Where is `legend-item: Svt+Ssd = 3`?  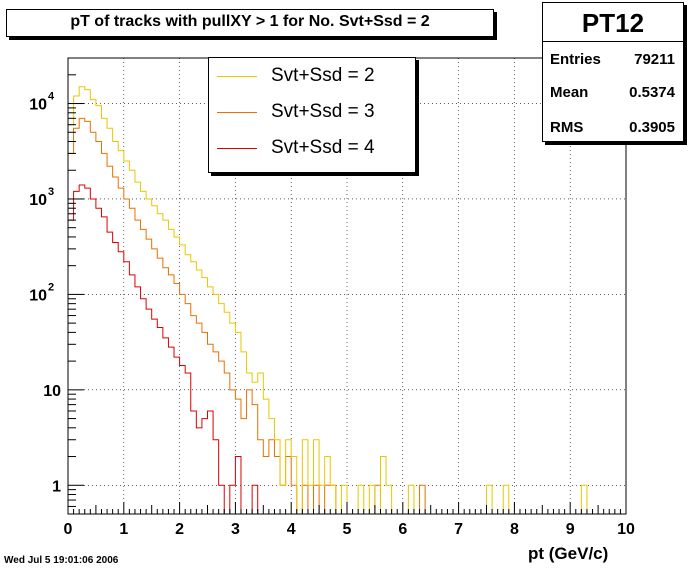 legend-item: Svt+Ssd = 3 is located at coordinates (312, 113).